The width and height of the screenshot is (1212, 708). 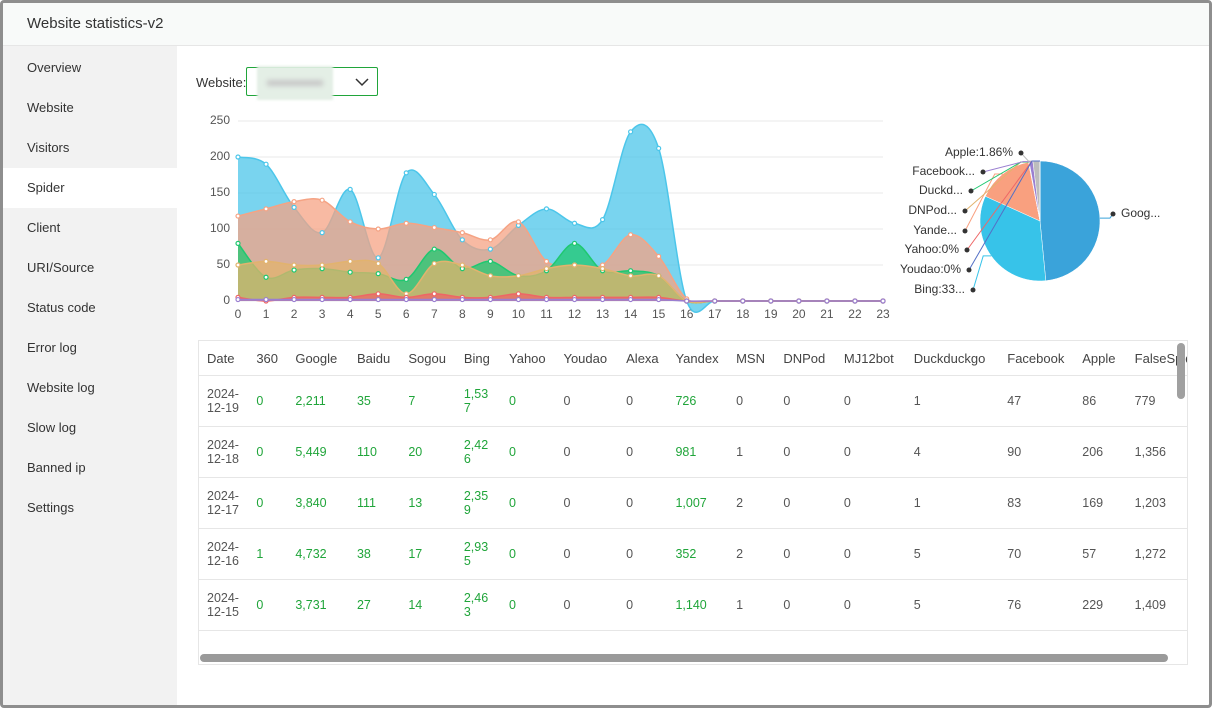 What do you see at coordinates (224, 401) in the screenshot?
I see `table-cell: 2024-12-19` at bounding box center [224, 401].